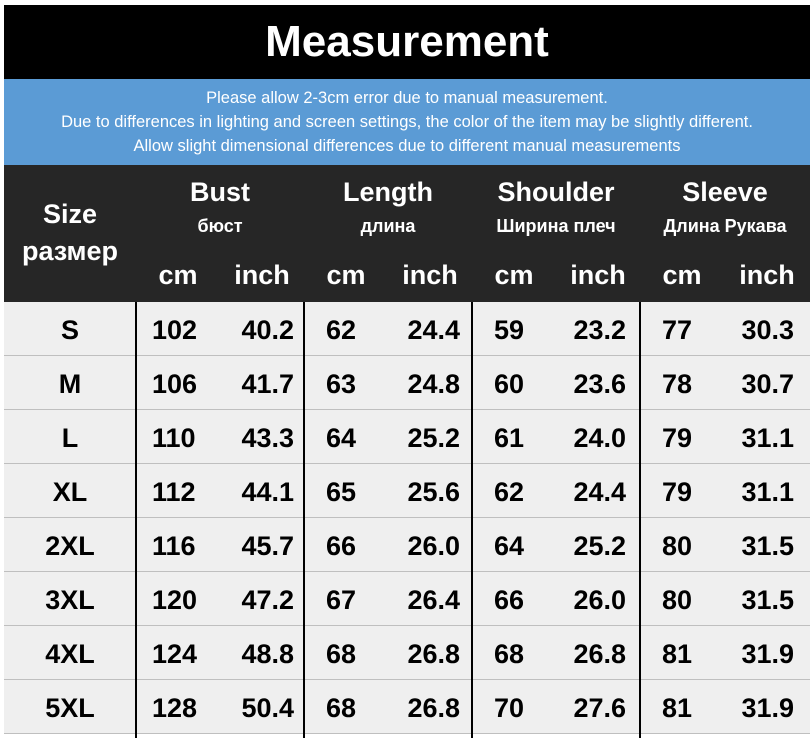 The height and width of the screenshot is (739, 812). What do you see at coordinates (69, 330) in the screenshot?
I see `size-cell: S` at bounding box center [69, 330].